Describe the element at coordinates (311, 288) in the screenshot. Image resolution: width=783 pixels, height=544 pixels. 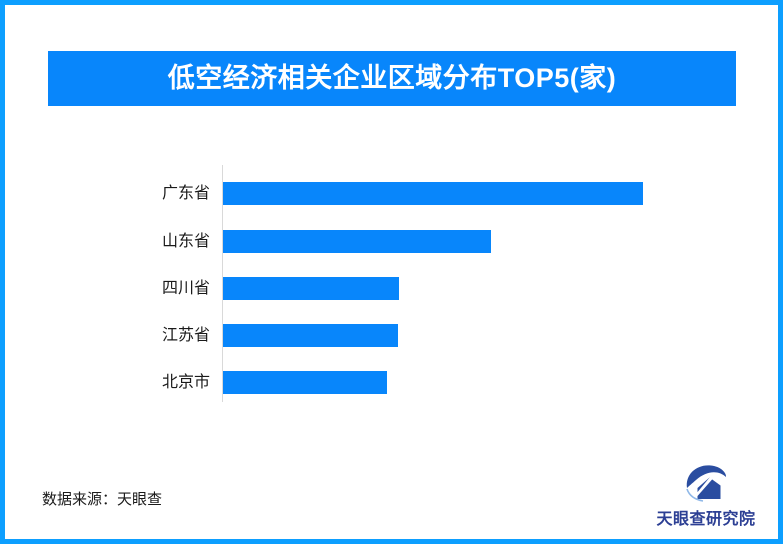
I see `bar-sichuan` at that location.